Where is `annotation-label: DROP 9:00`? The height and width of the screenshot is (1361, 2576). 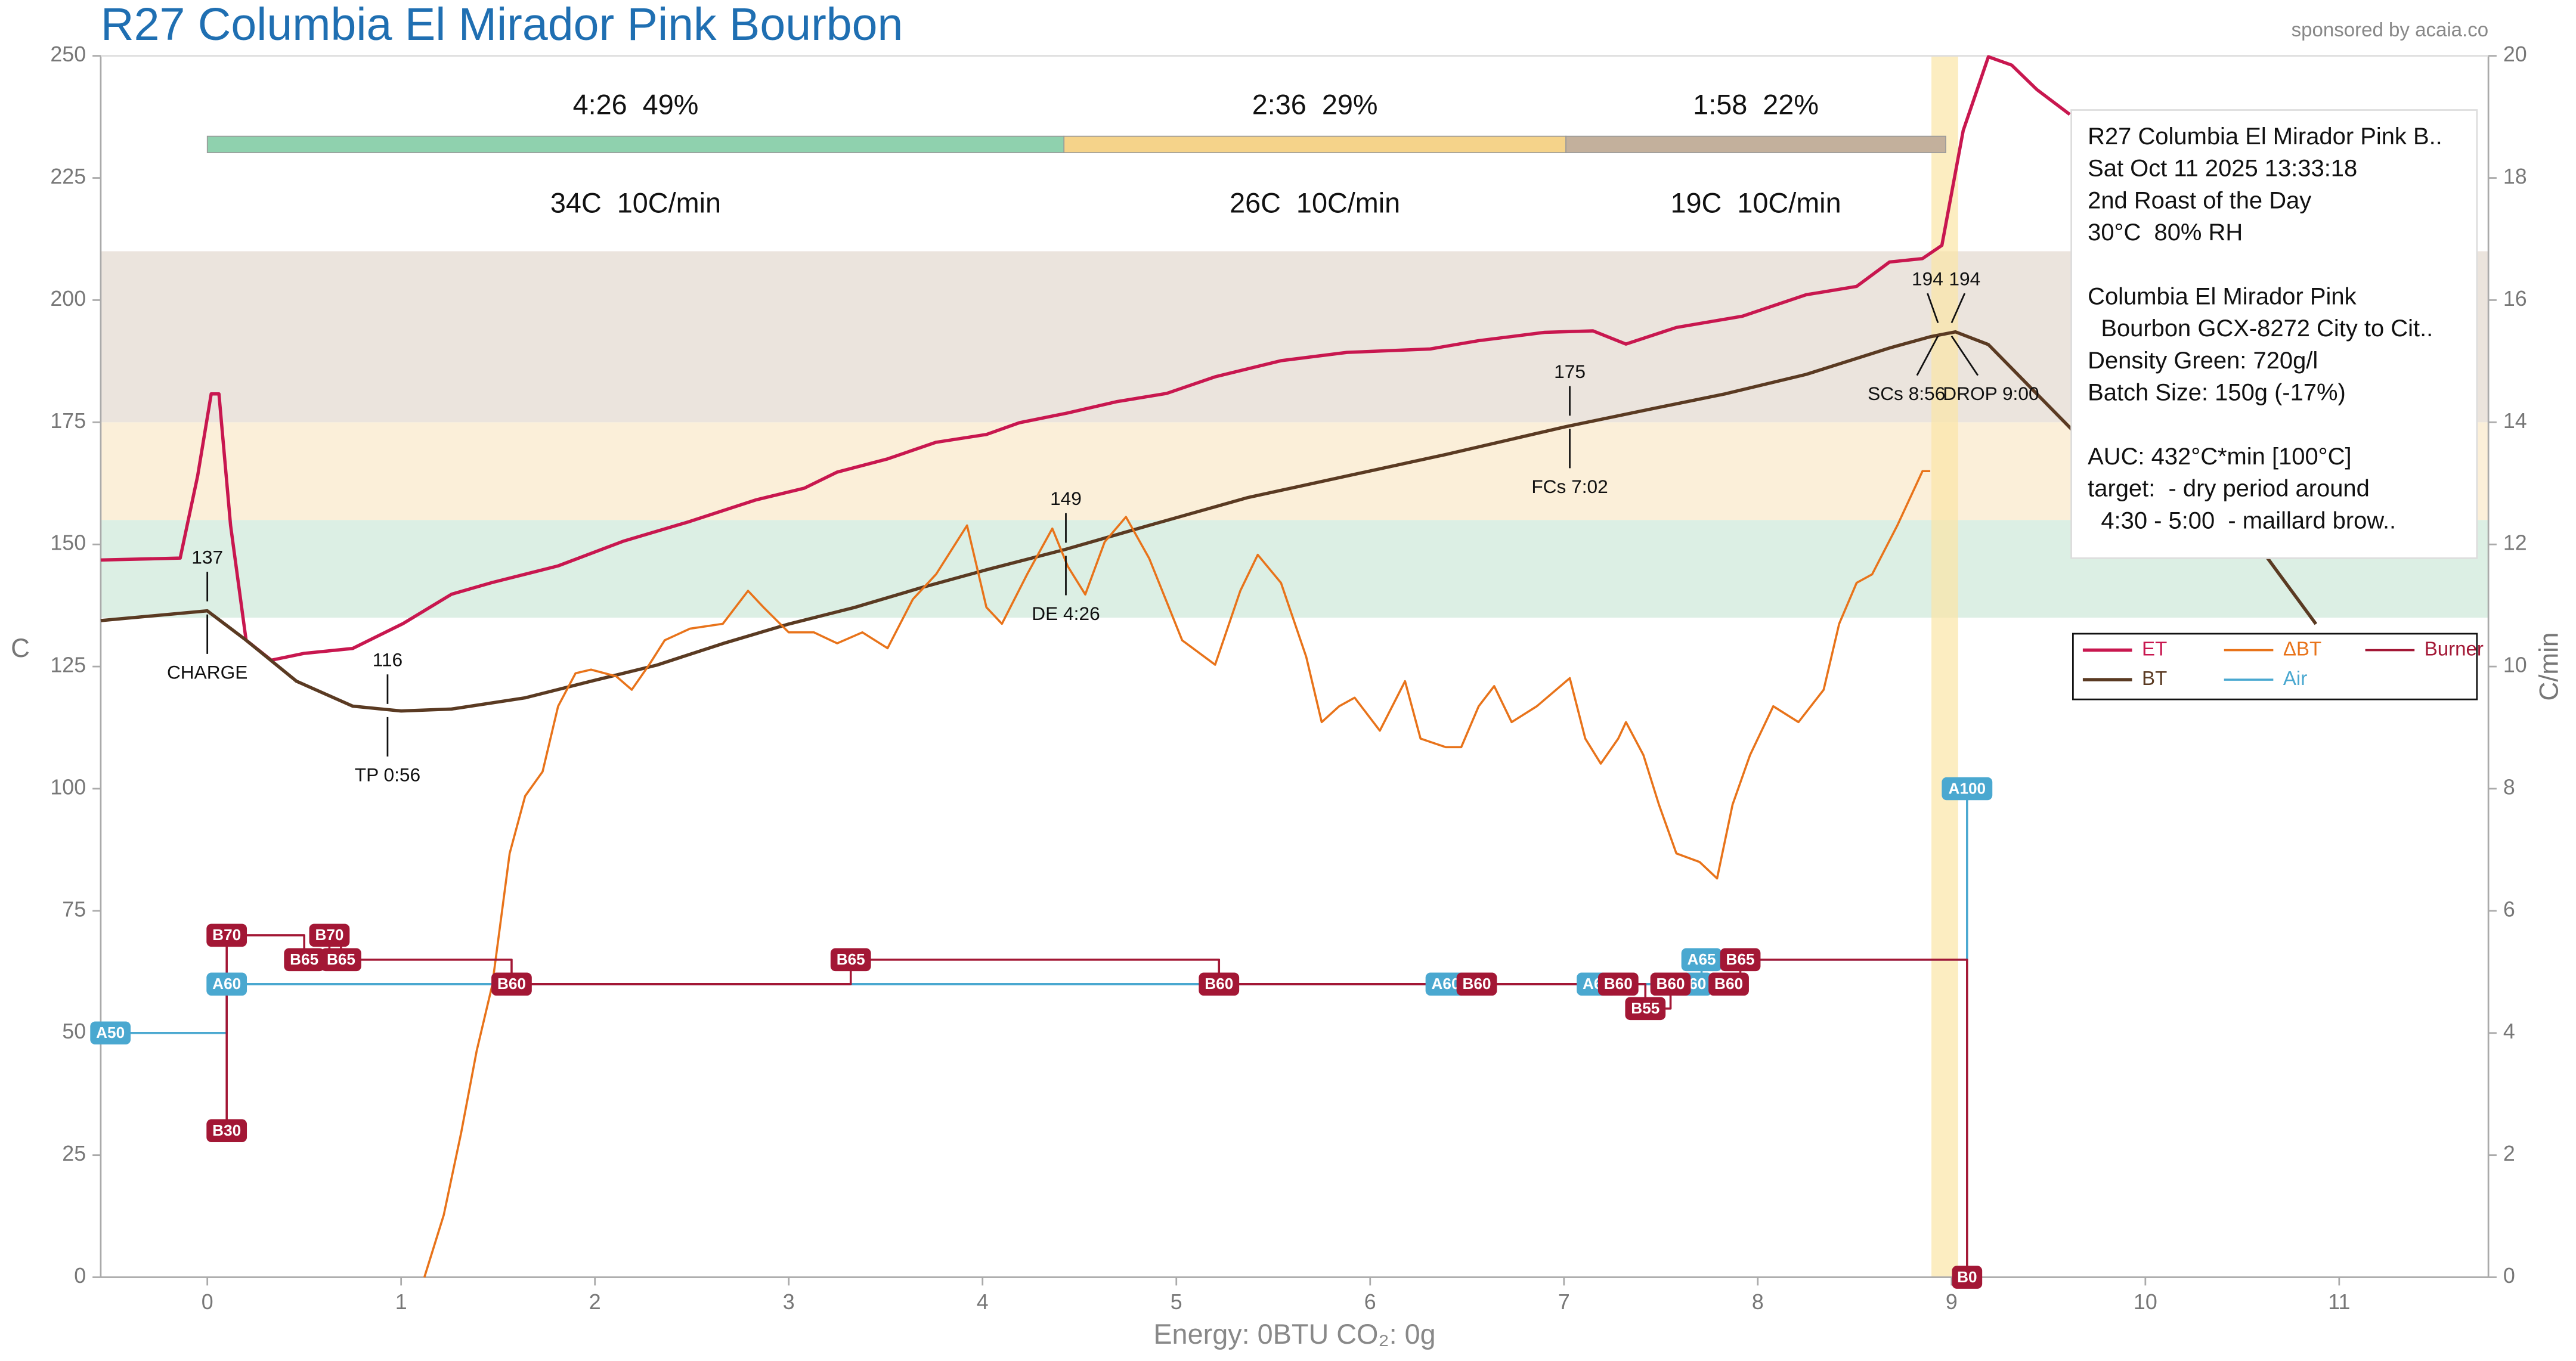
annotation-label: DROP 9:00 is located at coordinates (1991, 393).